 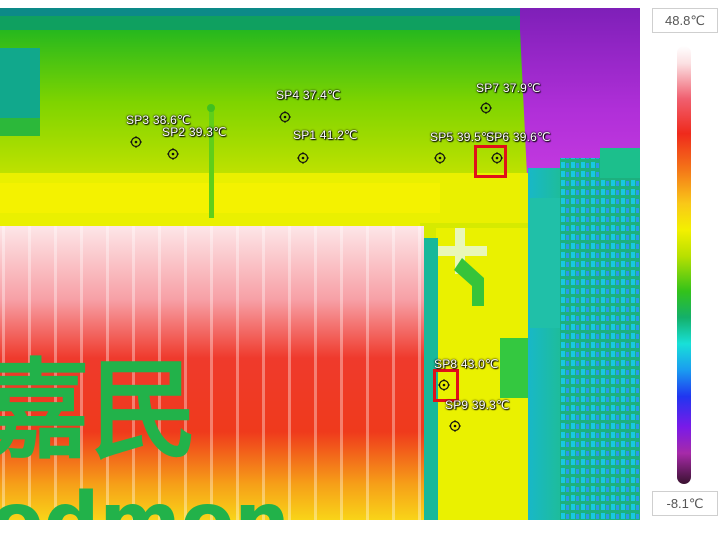 I want to click on spot-label-sp1: SP1 41.2℃, so click(x=325, y=135).